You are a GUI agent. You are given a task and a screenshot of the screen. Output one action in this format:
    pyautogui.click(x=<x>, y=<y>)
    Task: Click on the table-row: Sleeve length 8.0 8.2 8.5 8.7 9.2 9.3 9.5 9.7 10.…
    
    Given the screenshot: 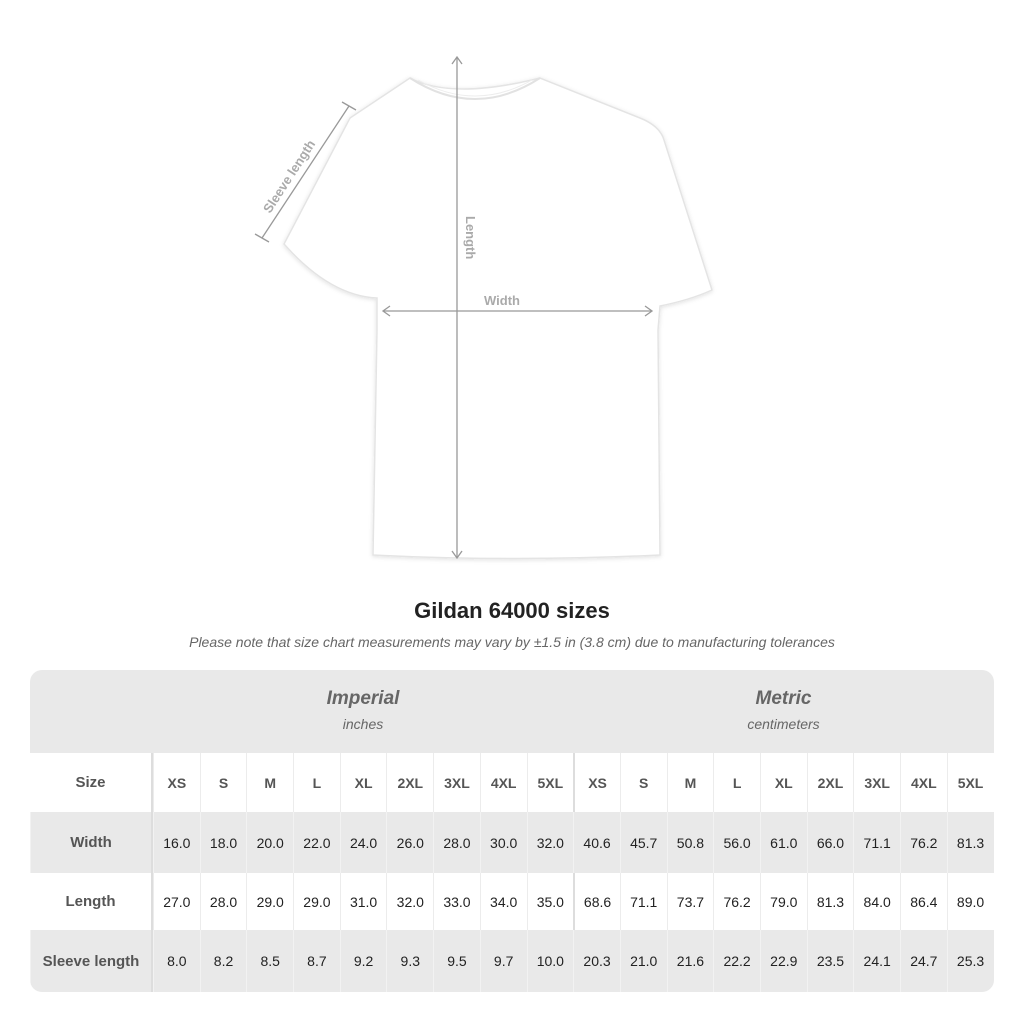 What is the action you would take?
    pyautogui.click(x=512, y=961)
    